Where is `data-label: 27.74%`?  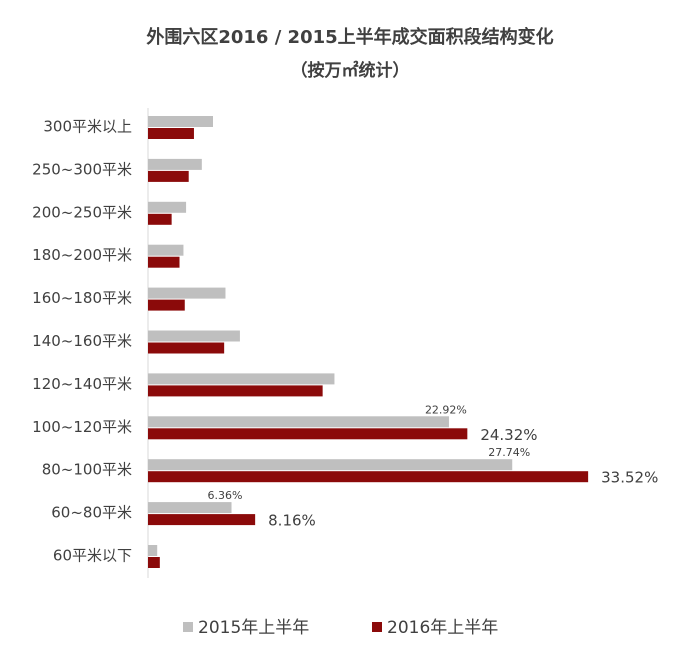
data-label: 27.74% is located at coordinates (509, 452).